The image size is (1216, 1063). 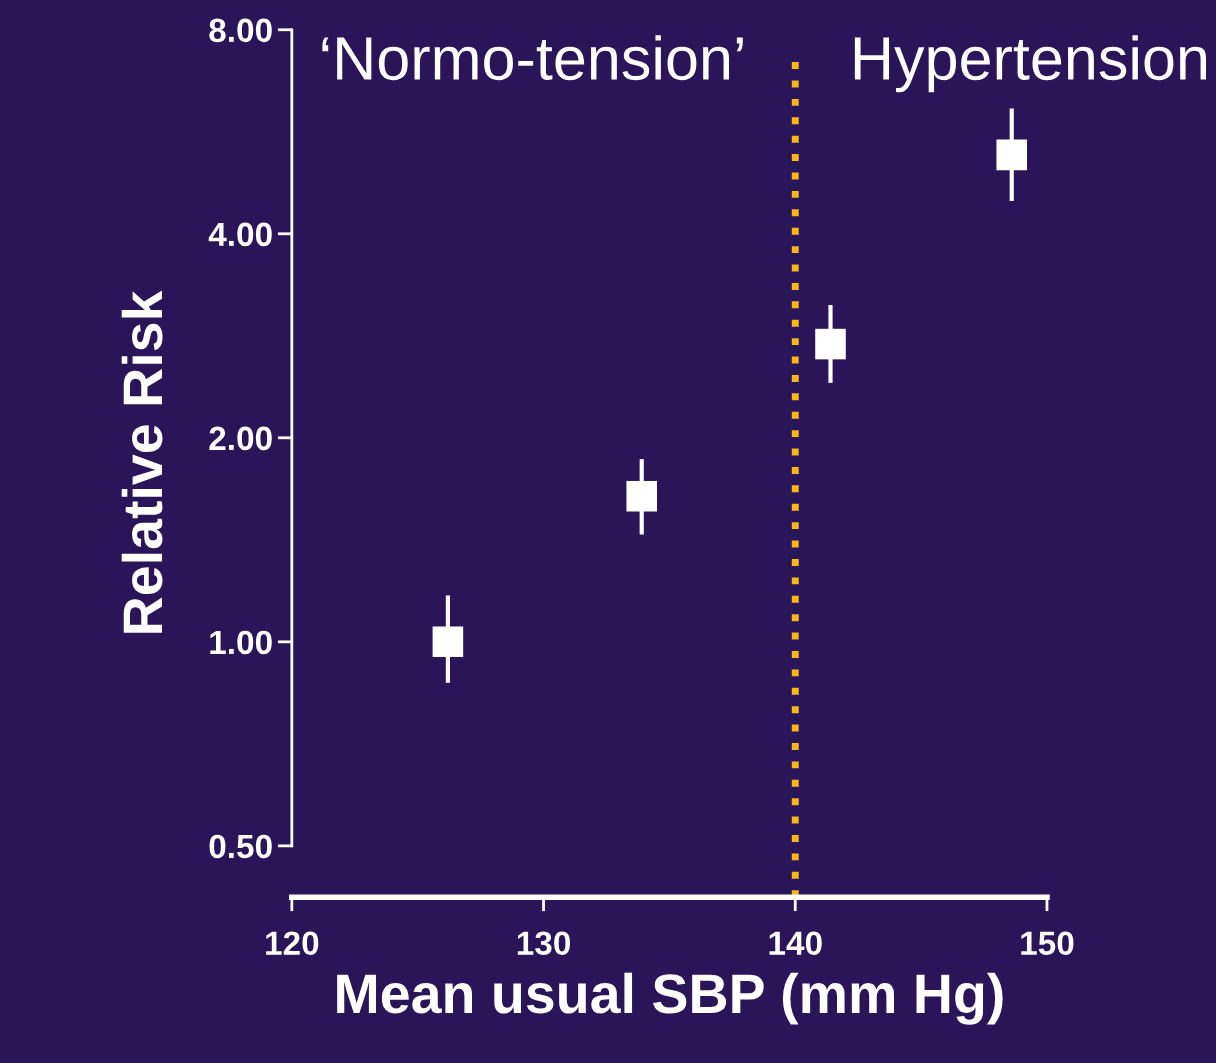 I want to click on annotation: Hypertension, so click(x=1030, y=64).